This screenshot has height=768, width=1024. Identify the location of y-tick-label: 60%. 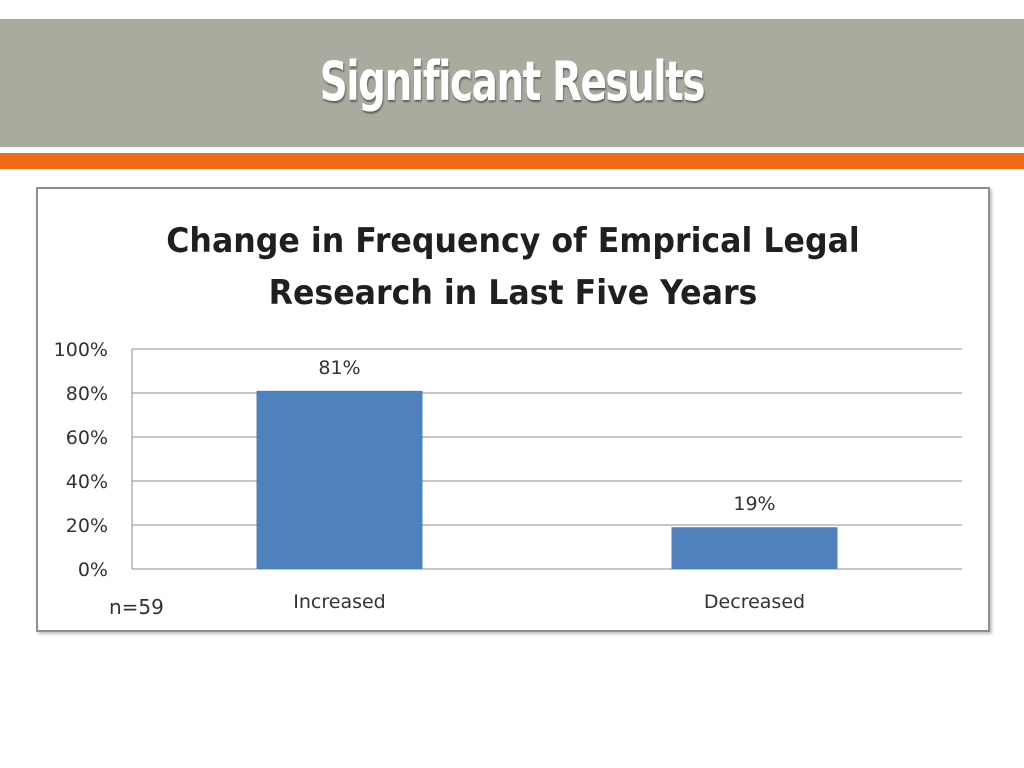
(87, 438).